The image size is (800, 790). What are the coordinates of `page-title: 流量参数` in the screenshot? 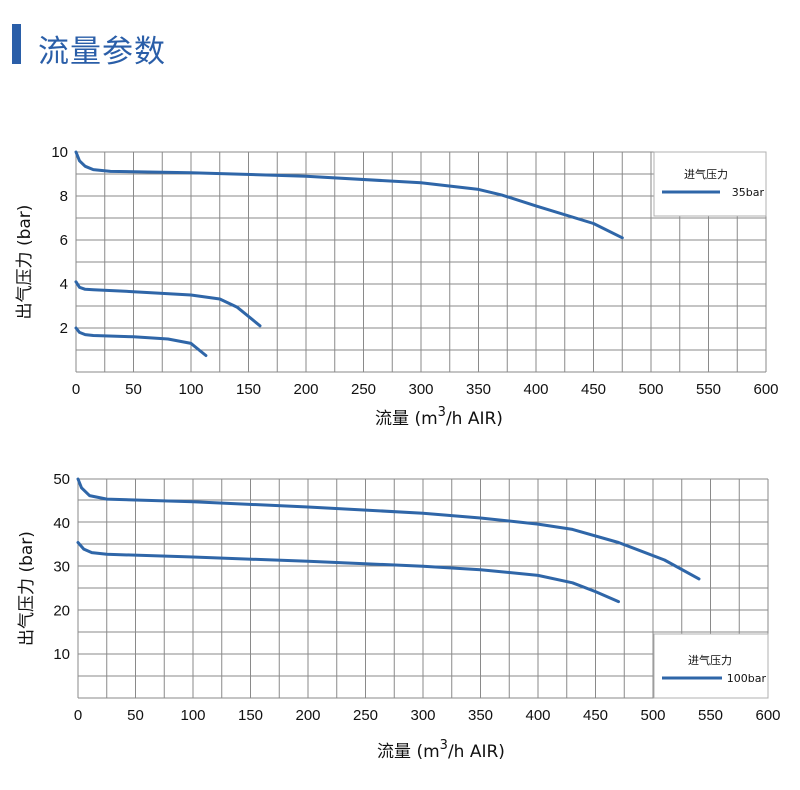 It's located at (102, 52).